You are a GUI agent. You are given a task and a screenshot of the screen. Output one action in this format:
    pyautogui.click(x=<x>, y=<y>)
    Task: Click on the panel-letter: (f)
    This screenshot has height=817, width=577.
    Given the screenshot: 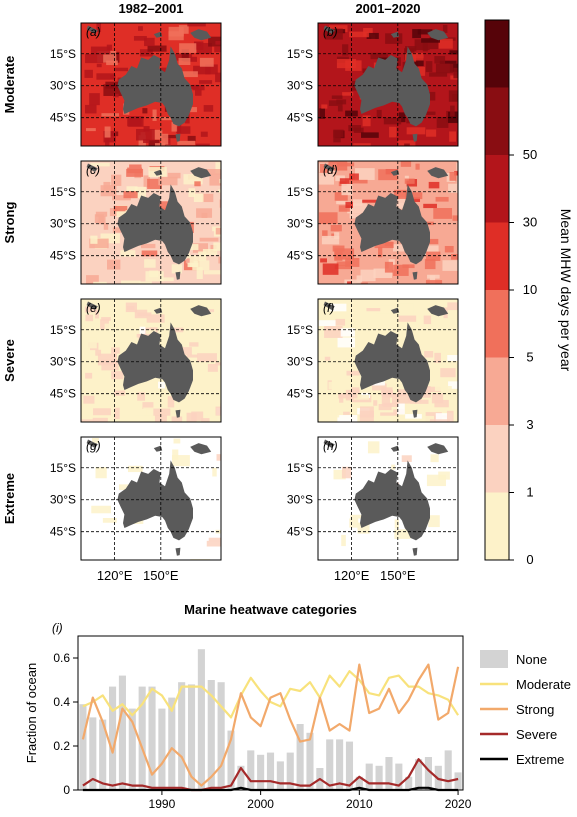 What is the action you would take?
    pyautogui.click(x=328, y=308)
    